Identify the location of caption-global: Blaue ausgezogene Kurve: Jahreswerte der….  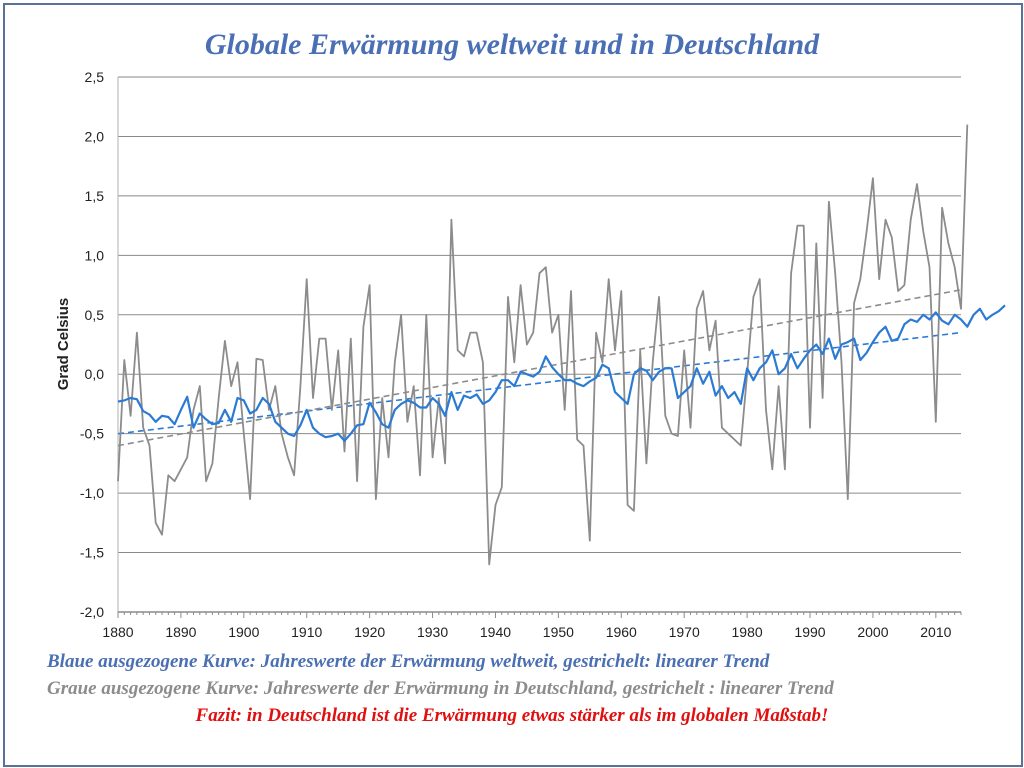
(408, 661).